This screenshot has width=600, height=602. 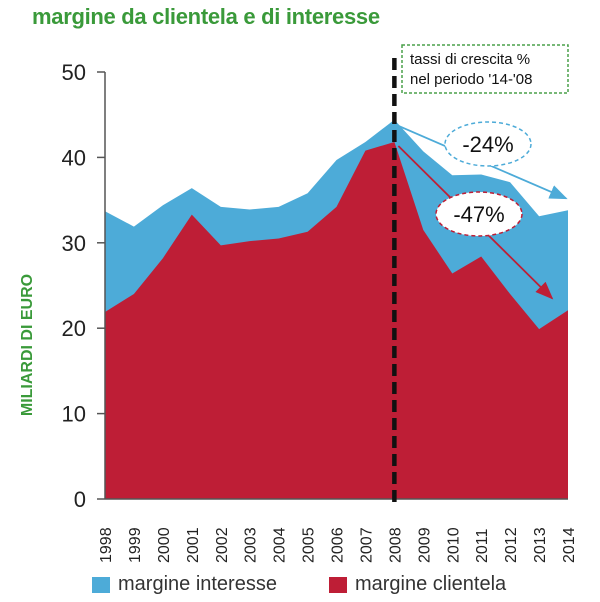 What do you see at coordinates (197, 584) in the screenshot?
I see `legend-label-interesse: margine interesse` at bounding box center [197, 584].